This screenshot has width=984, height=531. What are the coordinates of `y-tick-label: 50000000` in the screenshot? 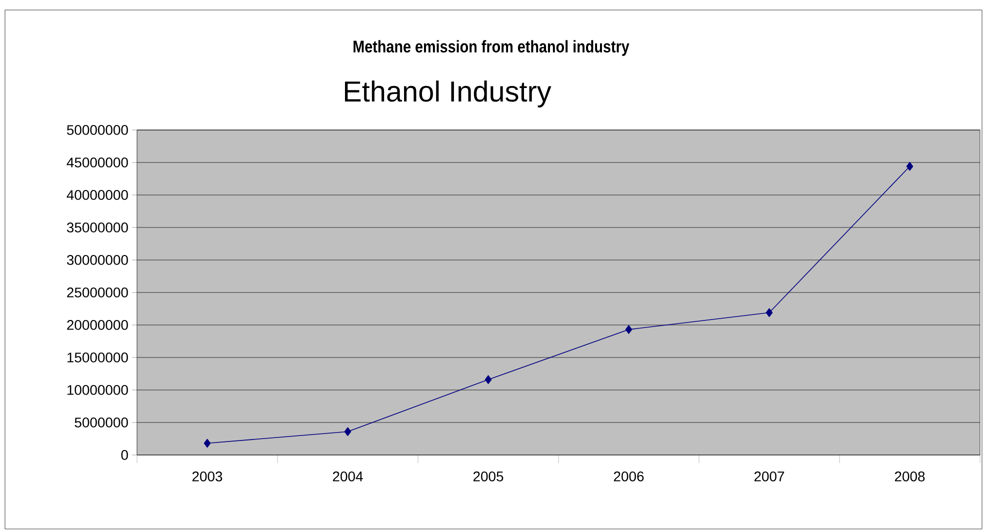 It's located at (97, 130).